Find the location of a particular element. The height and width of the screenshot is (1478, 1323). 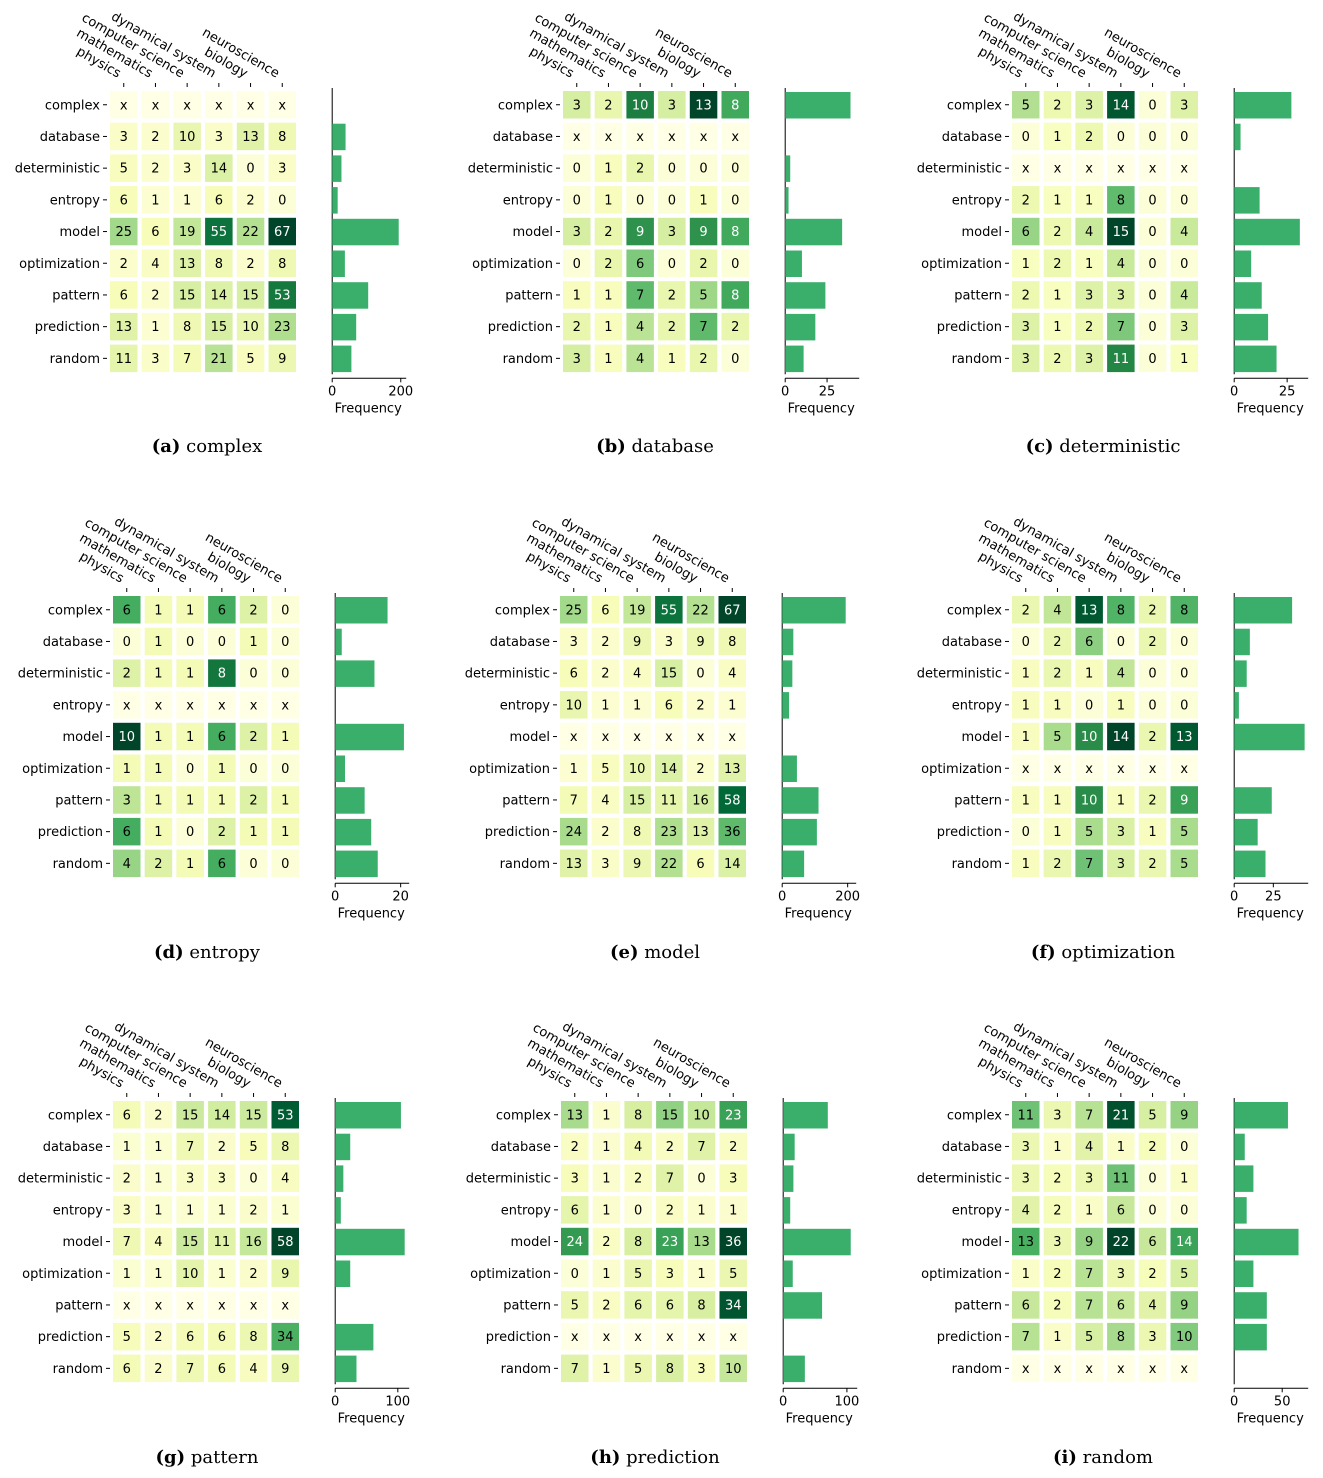

frequency-bar-model is located at coordinates (370, 1242).